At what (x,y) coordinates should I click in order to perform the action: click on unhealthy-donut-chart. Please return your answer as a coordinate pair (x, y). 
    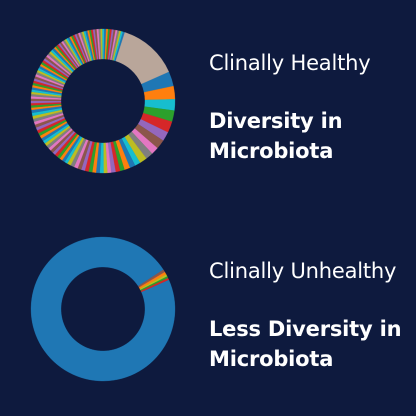
    Looking at the image, I should click on (103, 309).